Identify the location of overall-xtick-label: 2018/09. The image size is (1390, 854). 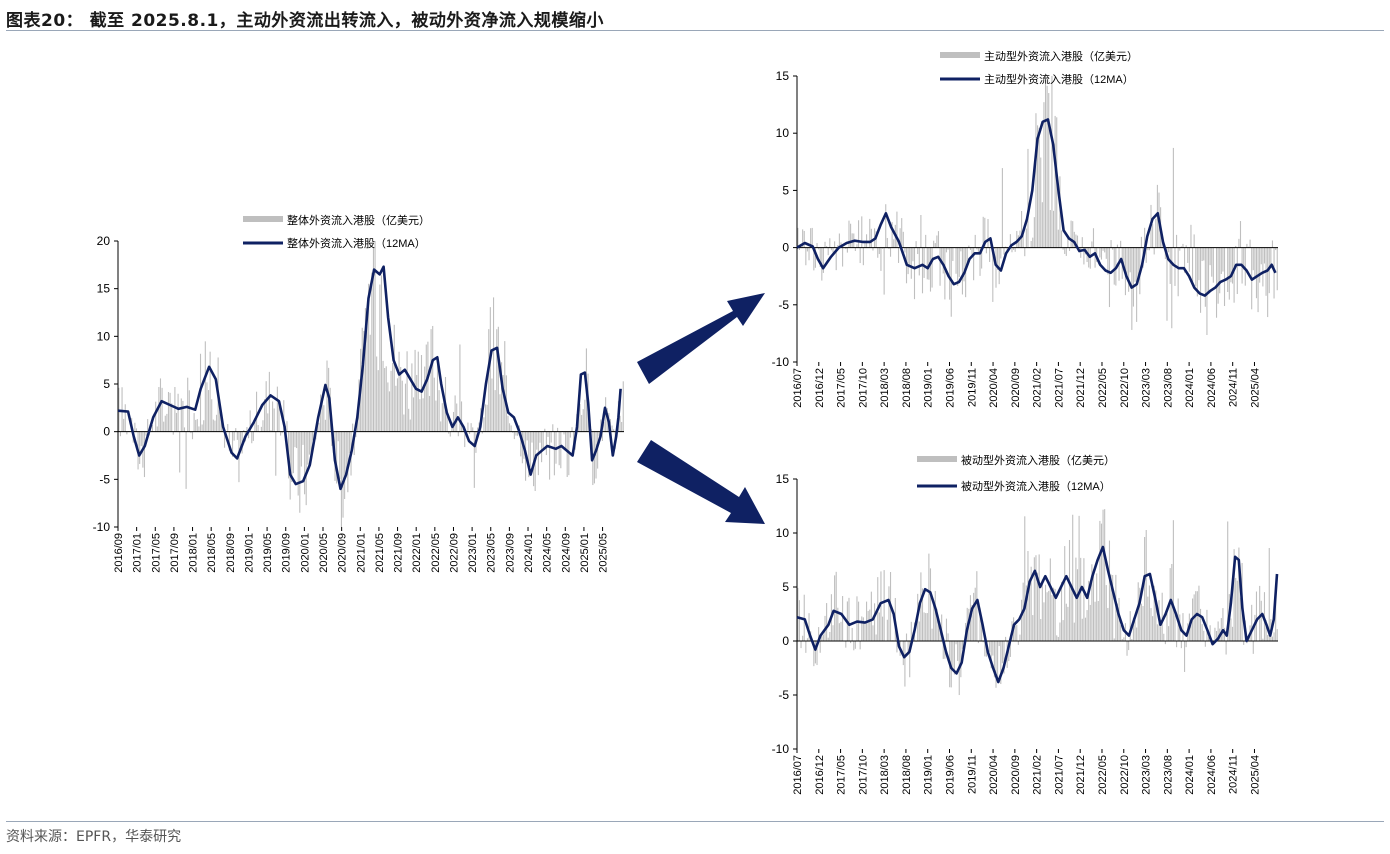
(231, 553).